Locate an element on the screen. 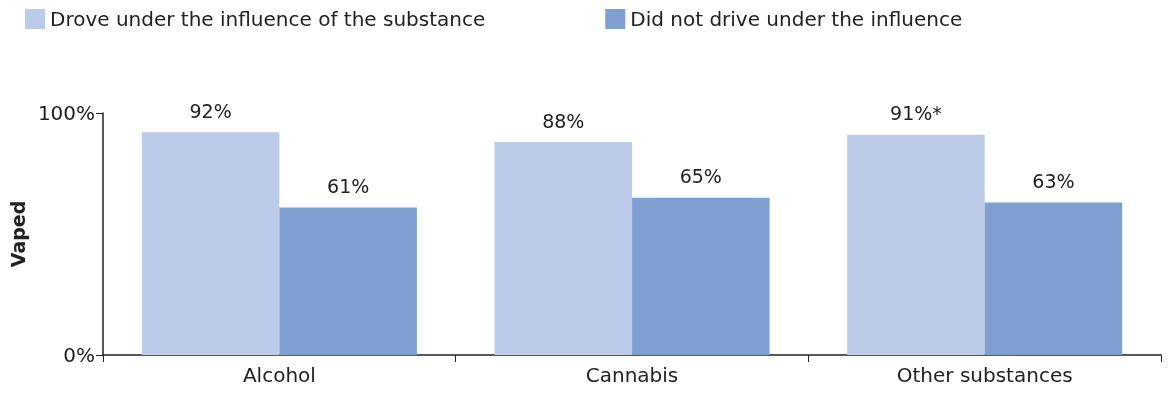 Image resolution: width=1169 pixels, height=404 pixels. data-label: 91%* is located at coordinates (916, 113).